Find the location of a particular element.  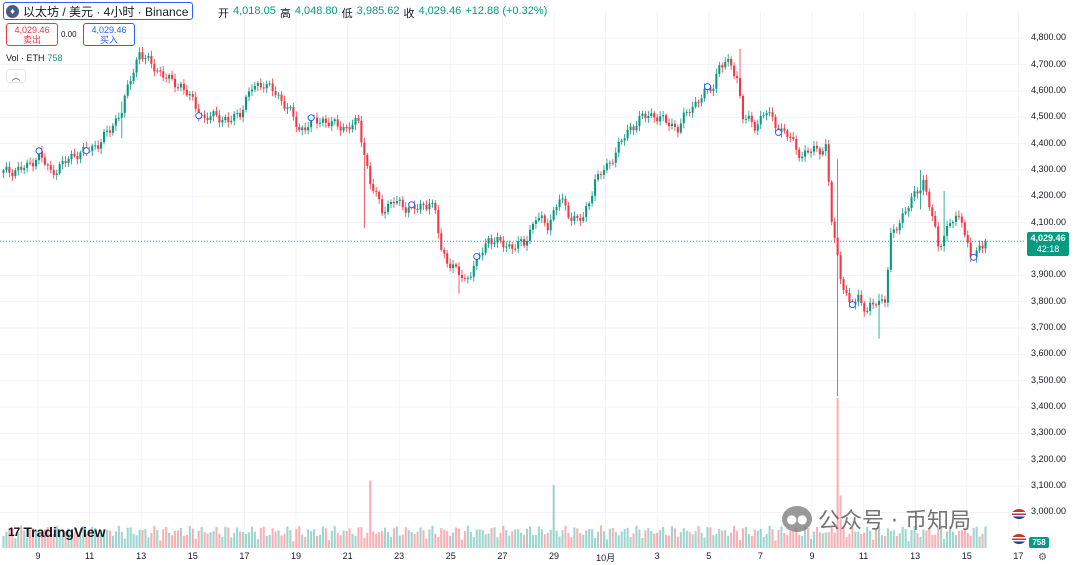

tradingview-logo: 17 TradingView is located at coordinates (57, 532).